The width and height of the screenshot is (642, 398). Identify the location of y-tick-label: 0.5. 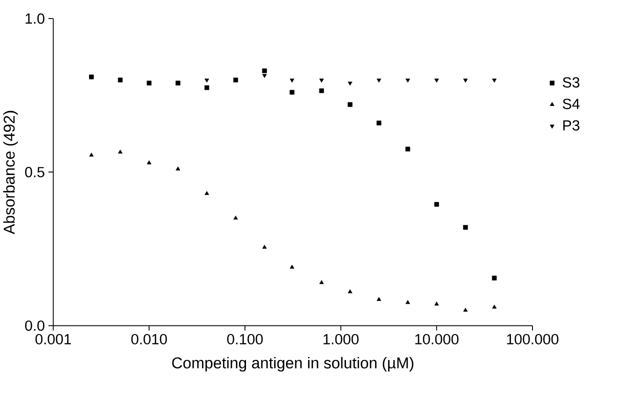
(34, 172).